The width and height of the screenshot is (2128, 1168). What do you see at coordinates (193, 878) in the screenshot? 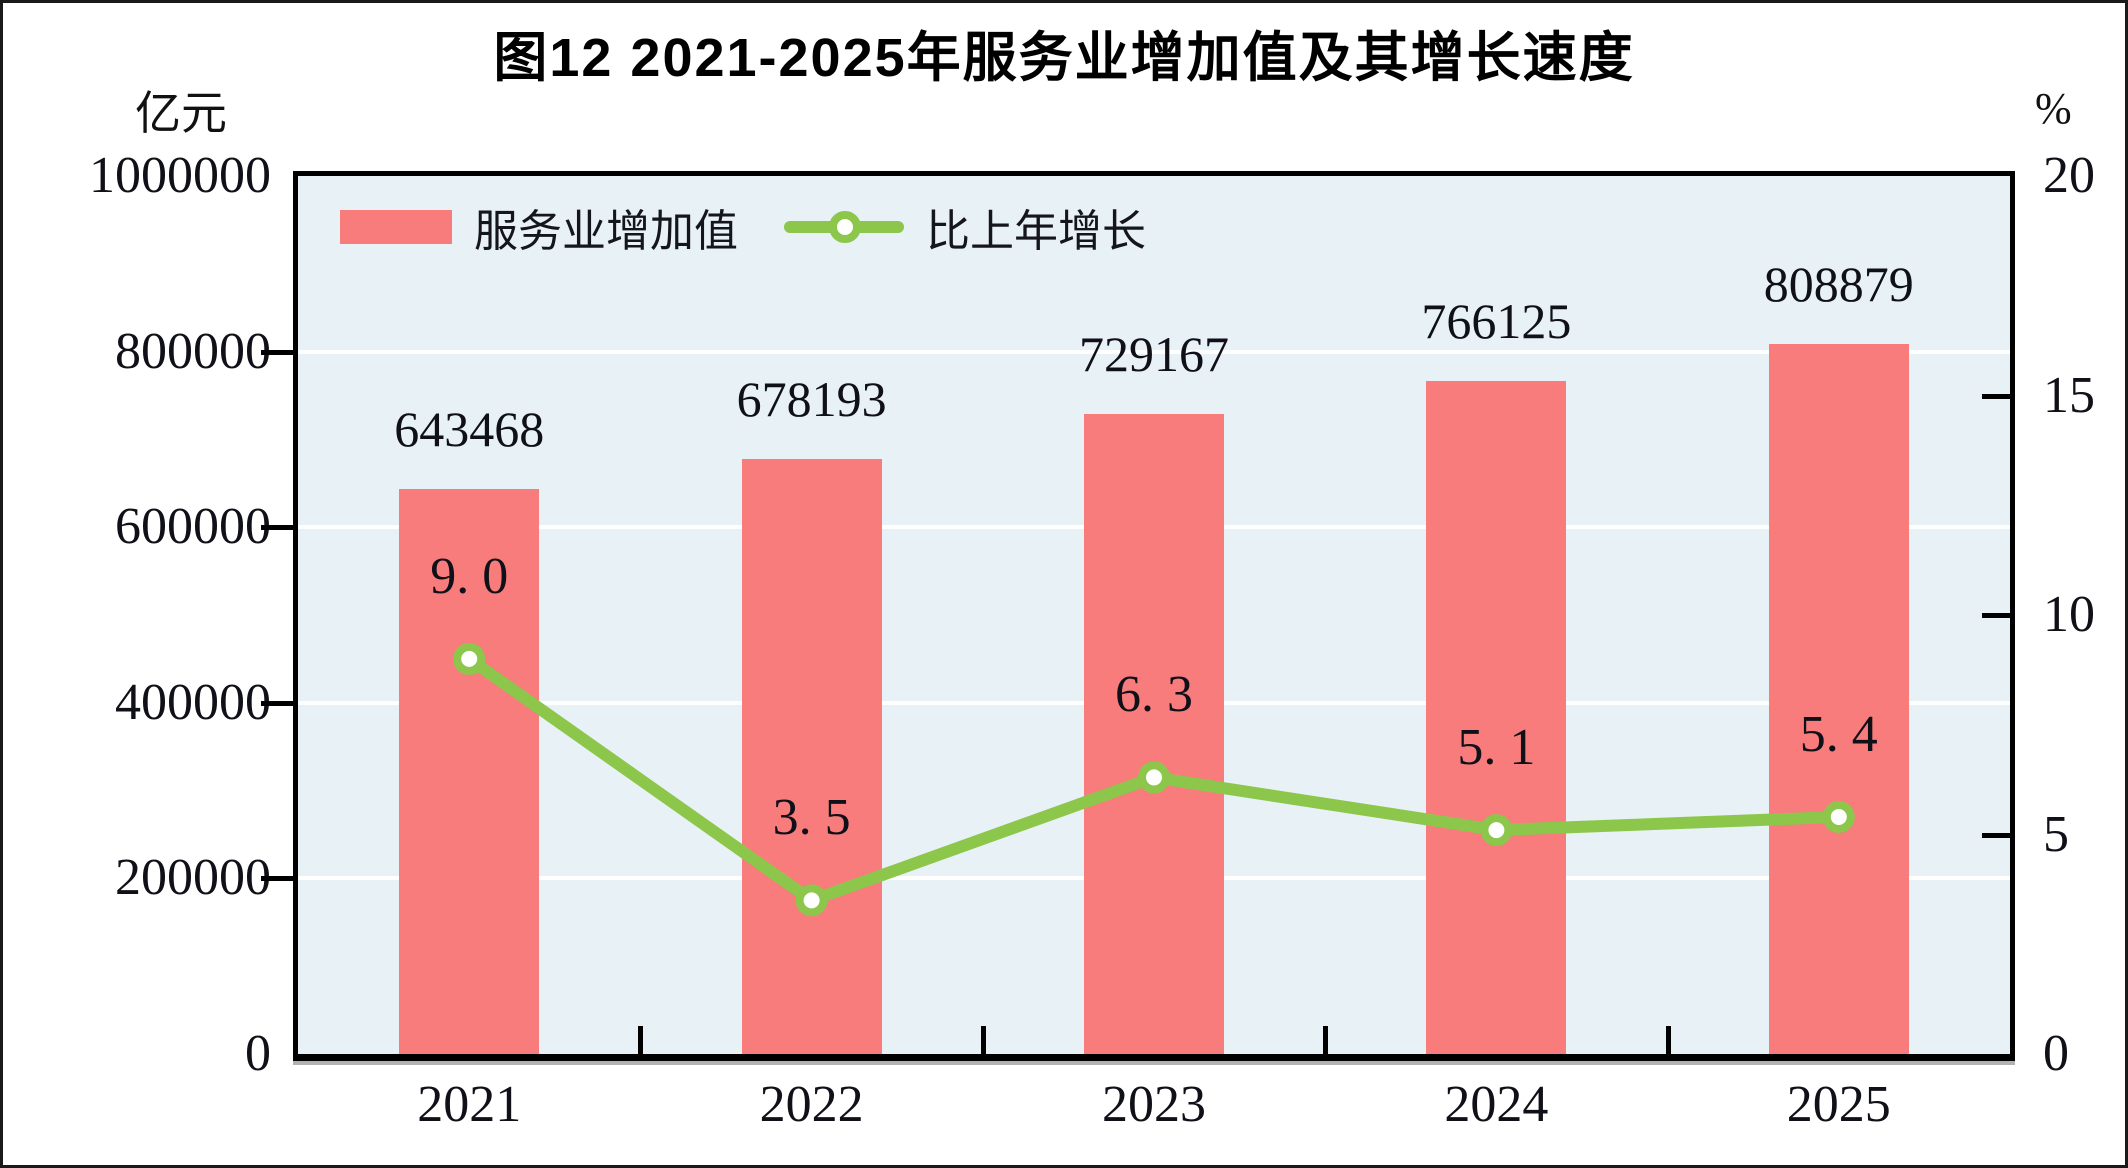
I see `left-axis-tick-label: 200000` at bounding box center [193, 878].